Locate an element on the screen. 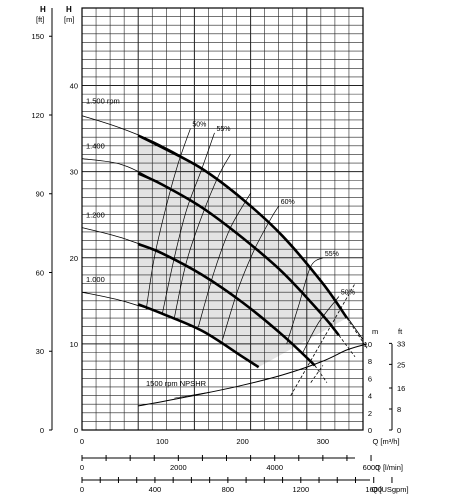  ft-tick-label: 150 is located at coordinates (37, 36).